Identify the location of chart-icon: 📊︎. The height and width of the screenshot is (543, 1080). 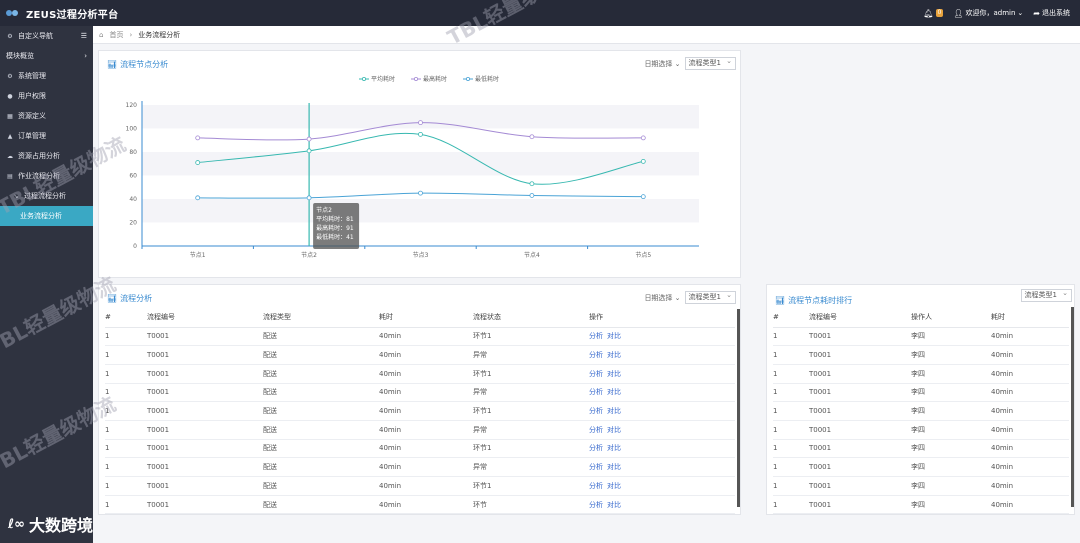
(112, 298).